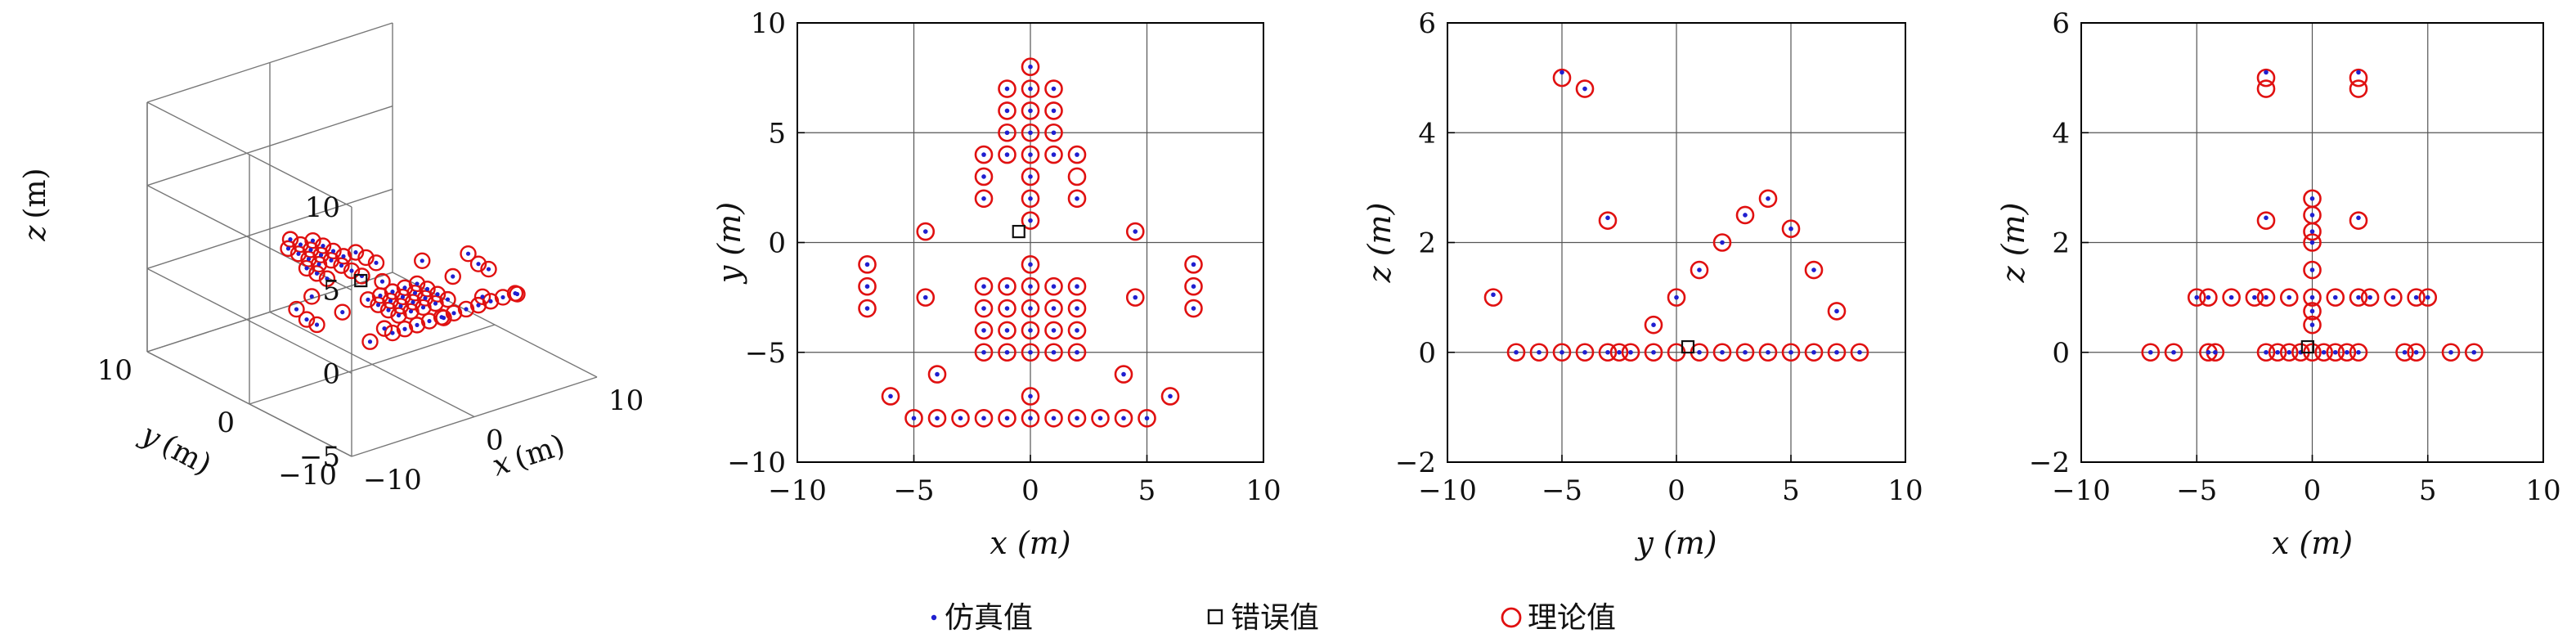 The image size is (2576, 638). Describe the element at coordinates (2313, 490) in the screenshot. I see `x-tick-label: 0` at that location.